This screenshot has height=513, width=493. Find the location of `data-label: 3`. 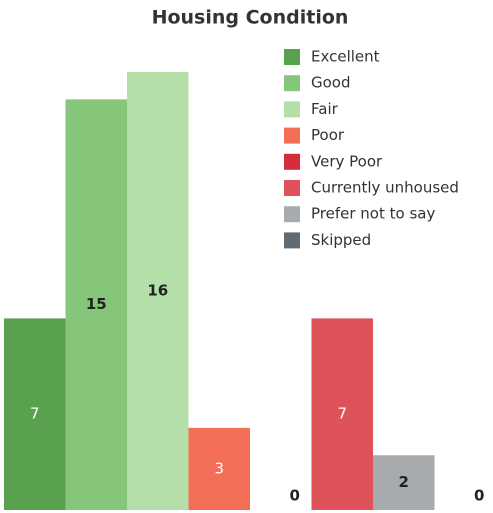

data-label: 3 is located at coordinates (219, 468).